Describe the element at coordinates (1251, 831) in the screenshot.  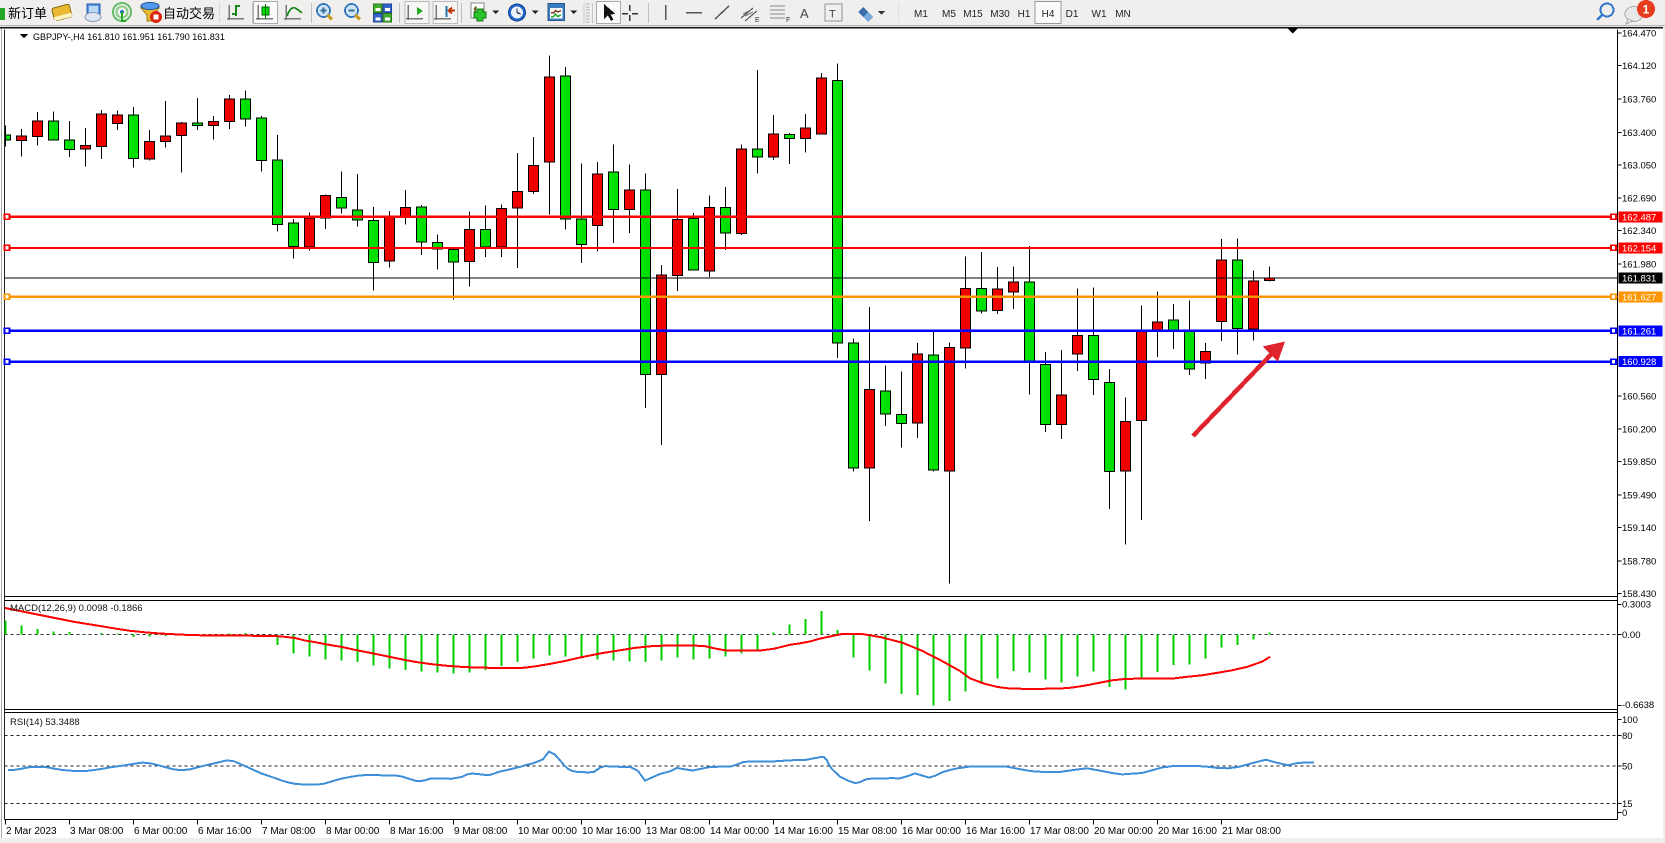
I see `svg-text: 21 Mar 08:00` at that location.